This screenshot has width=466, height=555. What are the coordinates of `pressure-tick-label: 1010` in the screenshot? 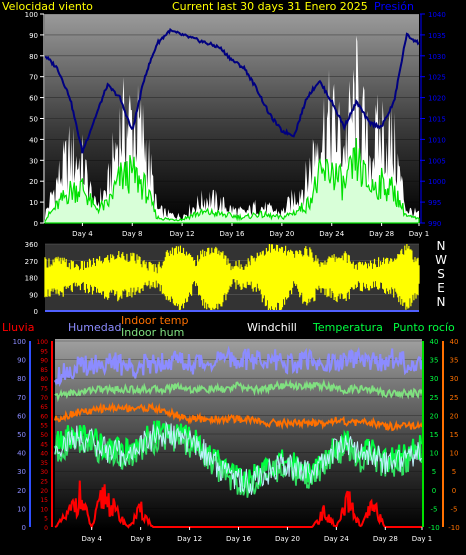 It's located at (437, 140).